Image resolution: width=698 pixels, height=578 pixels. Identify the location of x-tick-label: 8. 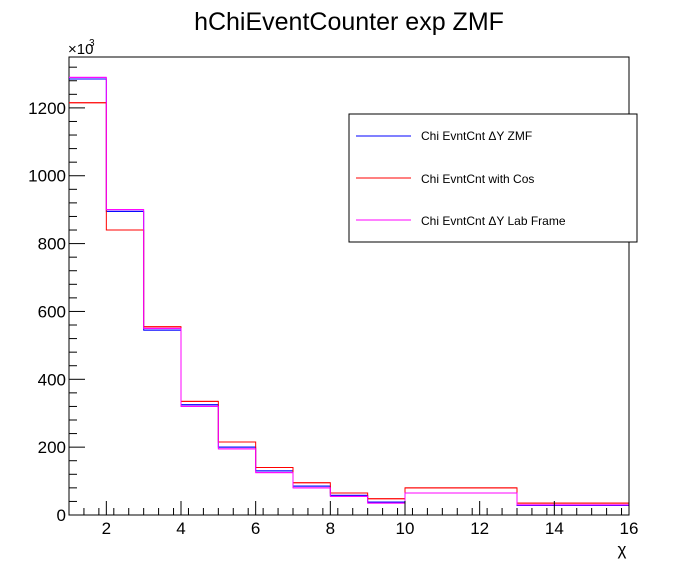
(330, 528).